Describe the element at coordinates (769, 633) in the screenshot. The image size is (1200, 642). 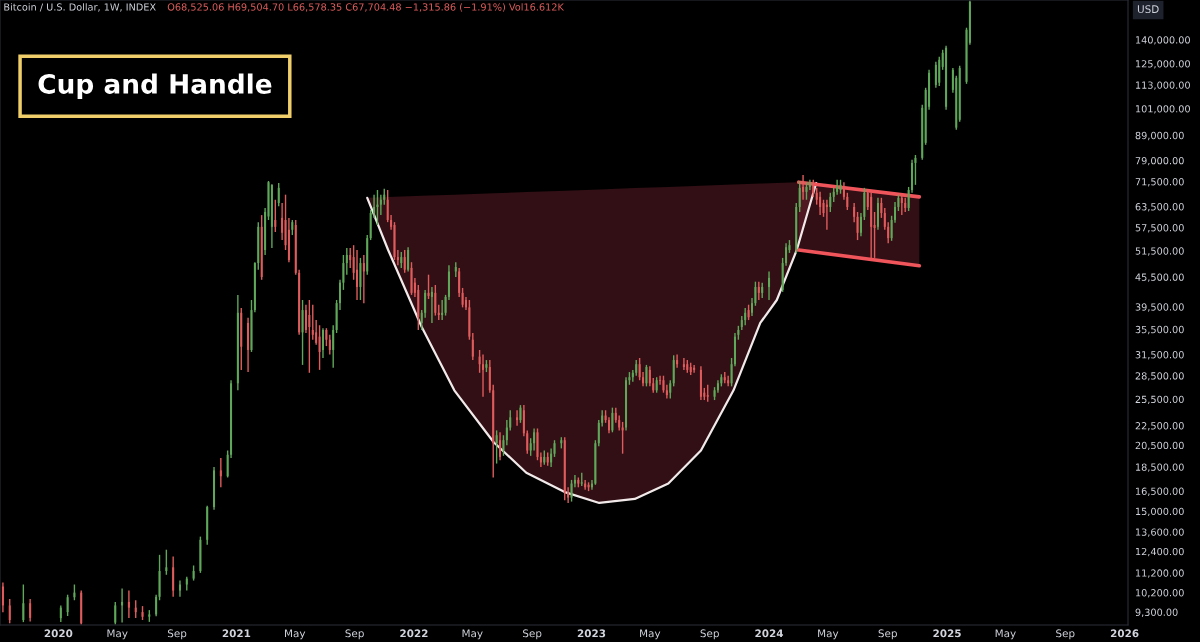
I see `x-tick-label: 2024` at that location.